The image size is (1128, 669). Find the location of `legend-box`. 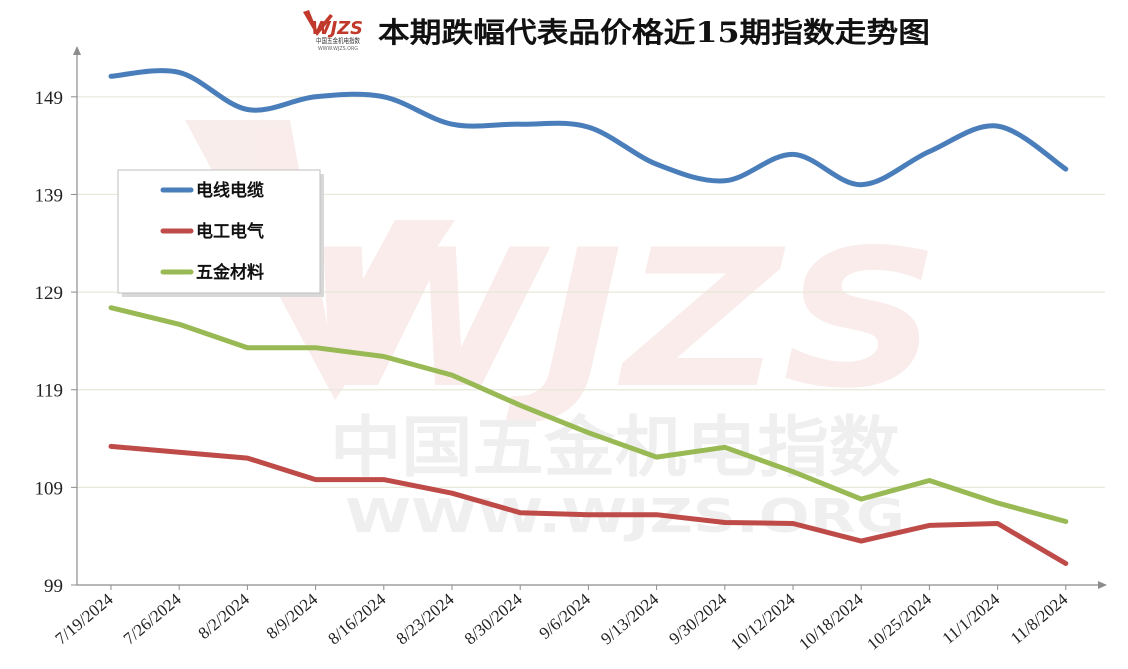

legend-box is located at coordinates (219, 231).